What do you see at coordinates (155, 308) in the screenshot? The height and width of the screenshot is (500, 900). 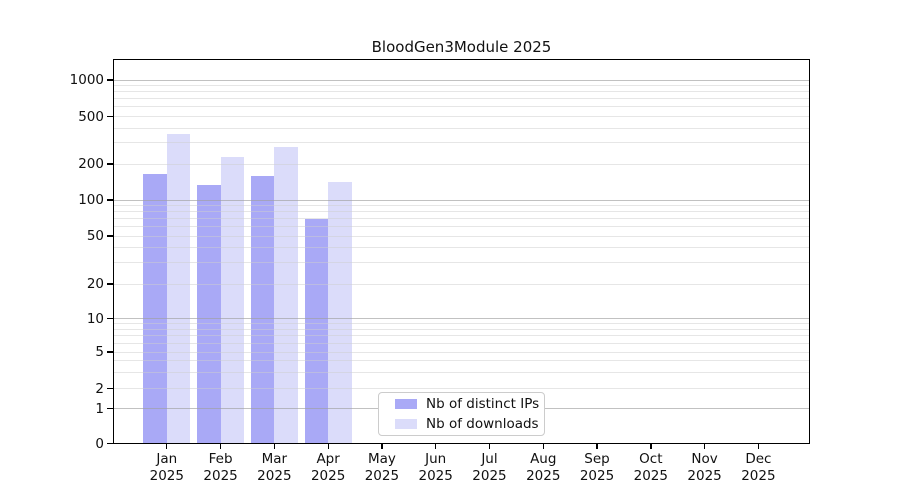 I see `bar-distinct-ips-jan` at bounding box center [155, 308].